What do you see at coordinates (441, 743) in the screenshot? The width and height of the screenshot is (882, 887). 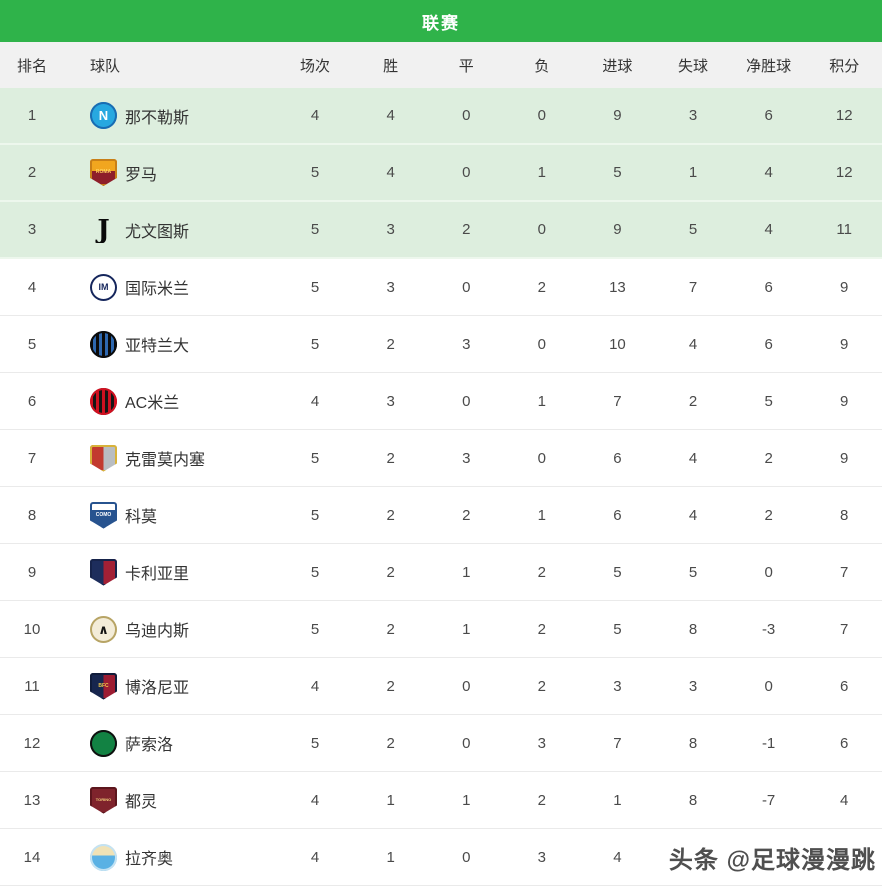 I see `team-row: 12 萨索洛 5 2 0 3 7 8 -1 6` at bounding box center [441, 743].